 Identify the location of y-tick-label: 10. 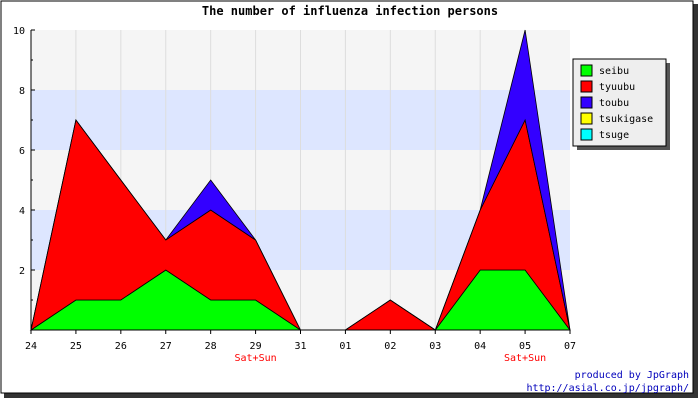
(19, 31).